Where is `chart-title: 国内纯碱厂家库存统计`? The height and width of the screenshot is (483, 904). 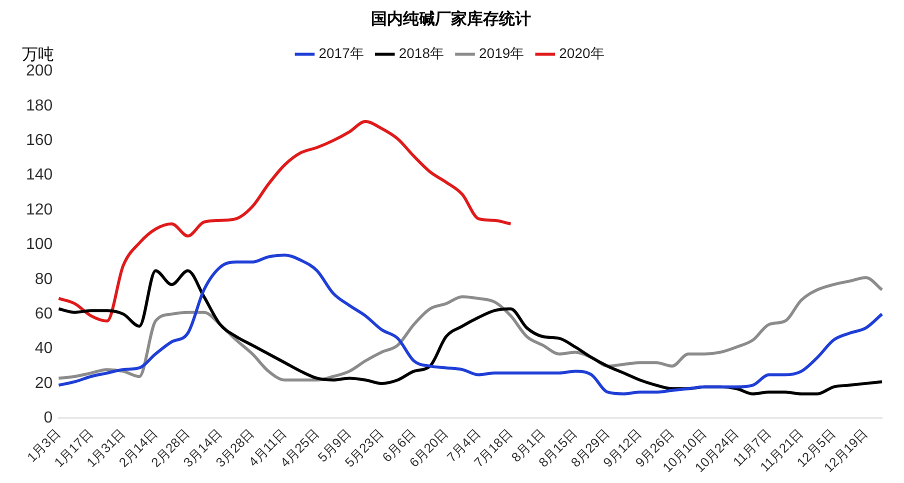
chart-title: 国内纯碱厂家库存统计 is located at coordinates (451, 18).